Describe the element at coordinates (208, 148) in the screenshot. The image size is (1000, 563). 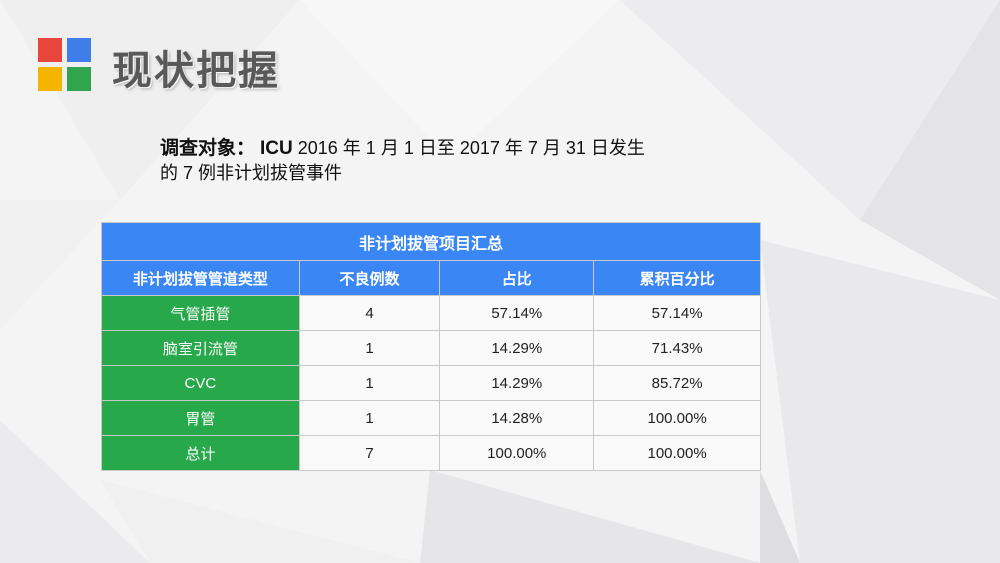
I see `subject-label: 调查对象：` at that location.